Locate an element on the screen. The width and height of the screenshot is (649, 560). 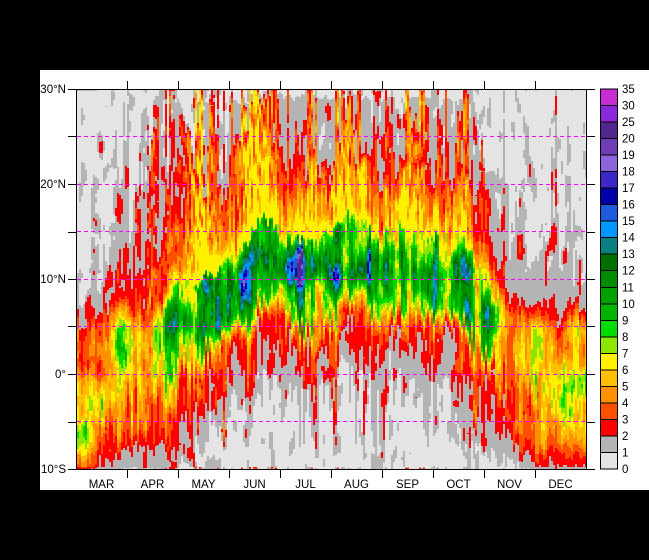
svg-text: 4 is located at coordinates (625, 404).